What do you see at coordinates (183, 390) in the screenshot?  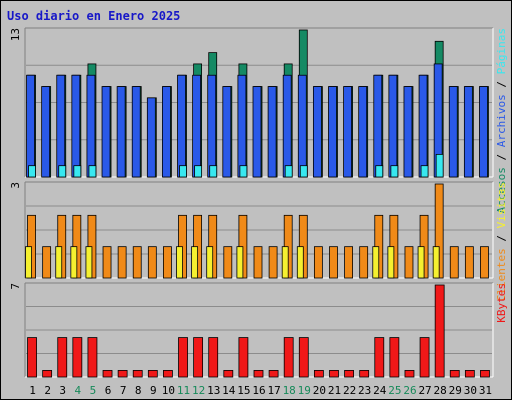 I see `x-tick-label: 11` at bounding box center [183, 390].